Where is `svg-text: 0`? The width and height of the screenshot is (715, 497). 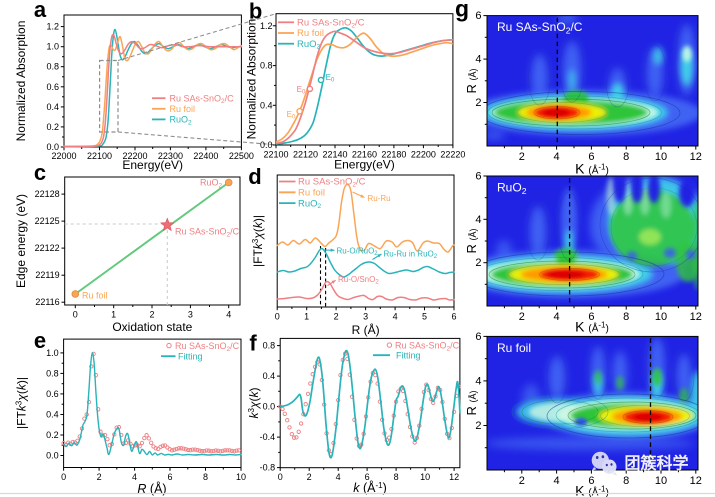
svg-text: 0 is located at coordinates (277, 317).